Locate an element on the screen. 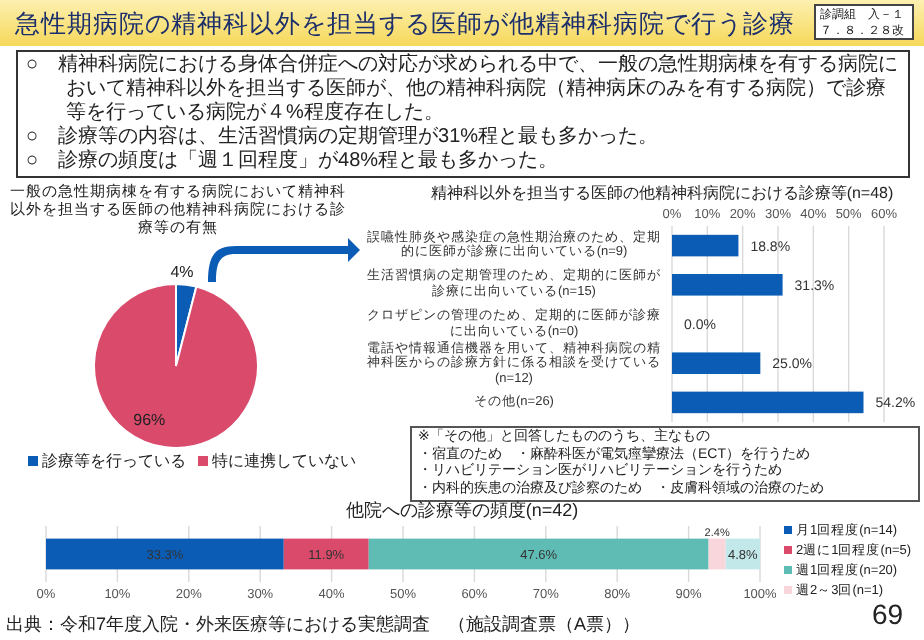 This screenshot has width=924, height=640. data-label: 96% is located at coordinates (149, 419).